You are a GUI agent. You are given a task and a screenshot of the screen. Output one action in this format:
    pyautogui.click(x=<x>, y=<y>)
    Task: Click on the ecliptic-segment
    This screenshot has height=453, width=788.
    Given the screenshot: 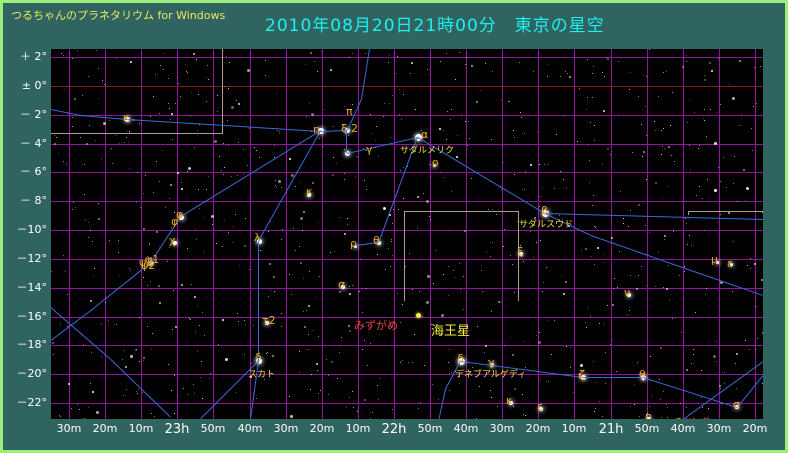 What is the action you would take?
    pyautogui.click(x=518, y=256)
    